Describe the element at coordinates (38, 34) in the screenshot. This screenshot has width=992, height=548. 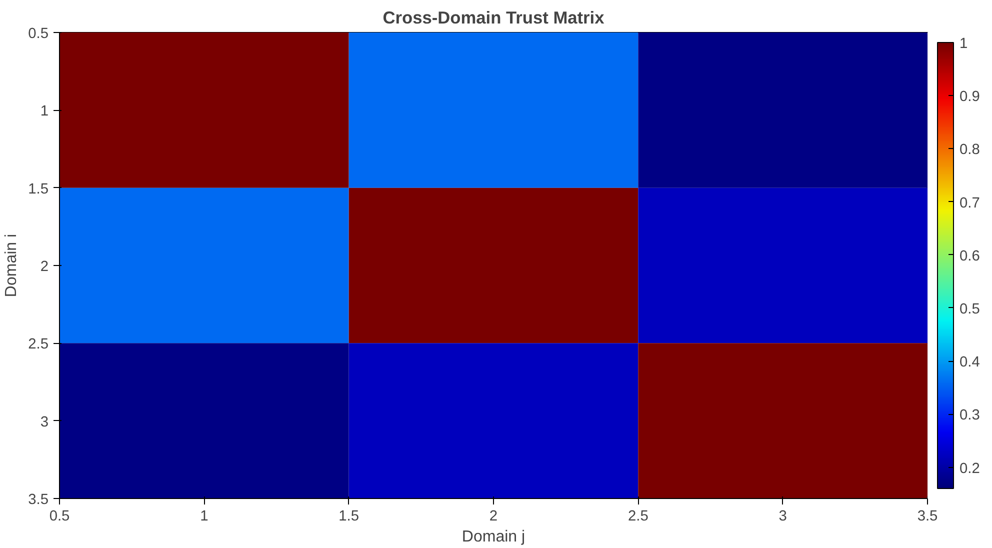
I see `y-tick-label: 0.5` at that location.